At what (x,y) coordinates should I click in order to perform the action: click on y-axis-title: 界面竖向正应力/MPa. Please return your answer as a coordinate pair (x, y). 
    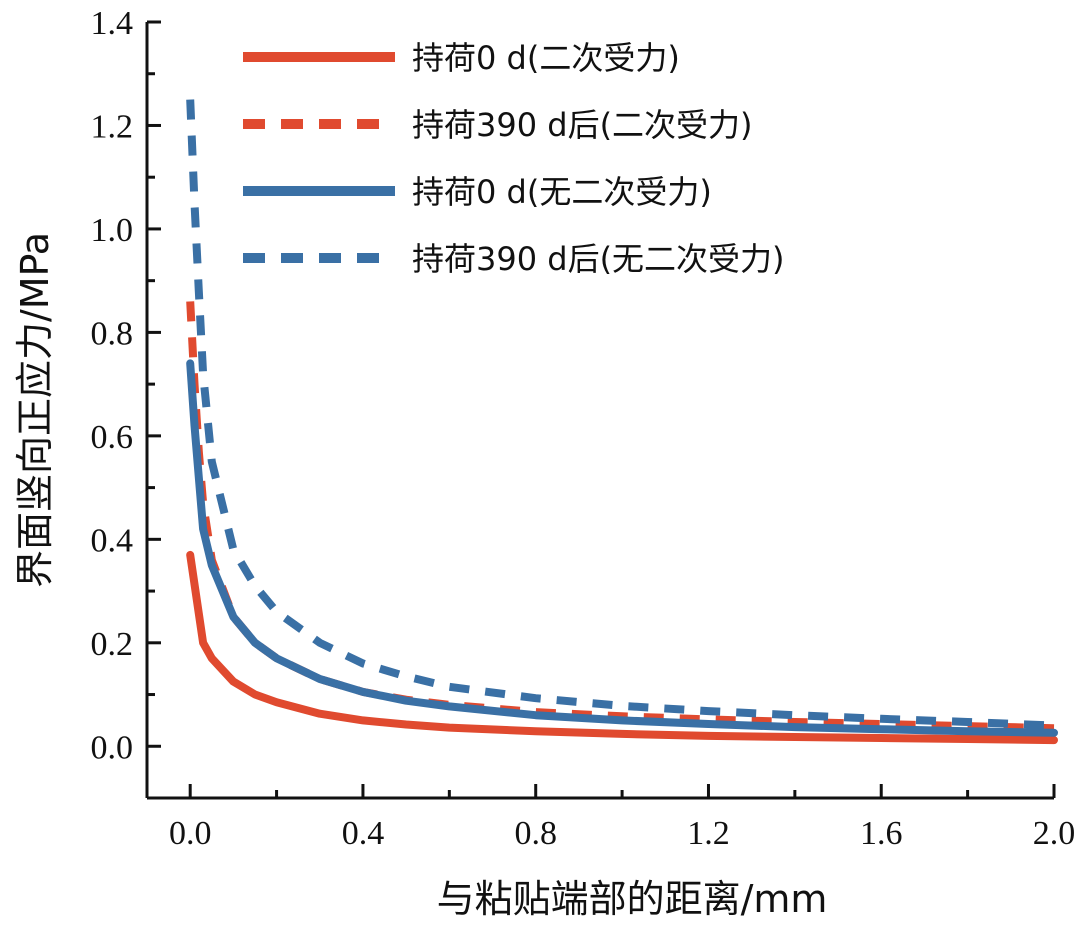
    Looking at the image, I should click on (35, 410).